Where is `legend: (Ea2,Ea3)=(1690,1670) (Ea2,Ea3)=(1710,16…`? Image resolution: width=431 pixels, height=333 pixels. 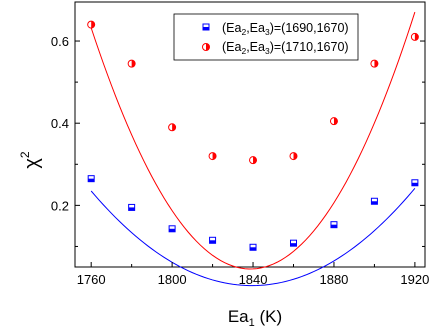
legend: (Ea2,Ea3)=(1690,1670) (Ea2,Ea3)=(1710,16… is located at coordinates (266, 37).